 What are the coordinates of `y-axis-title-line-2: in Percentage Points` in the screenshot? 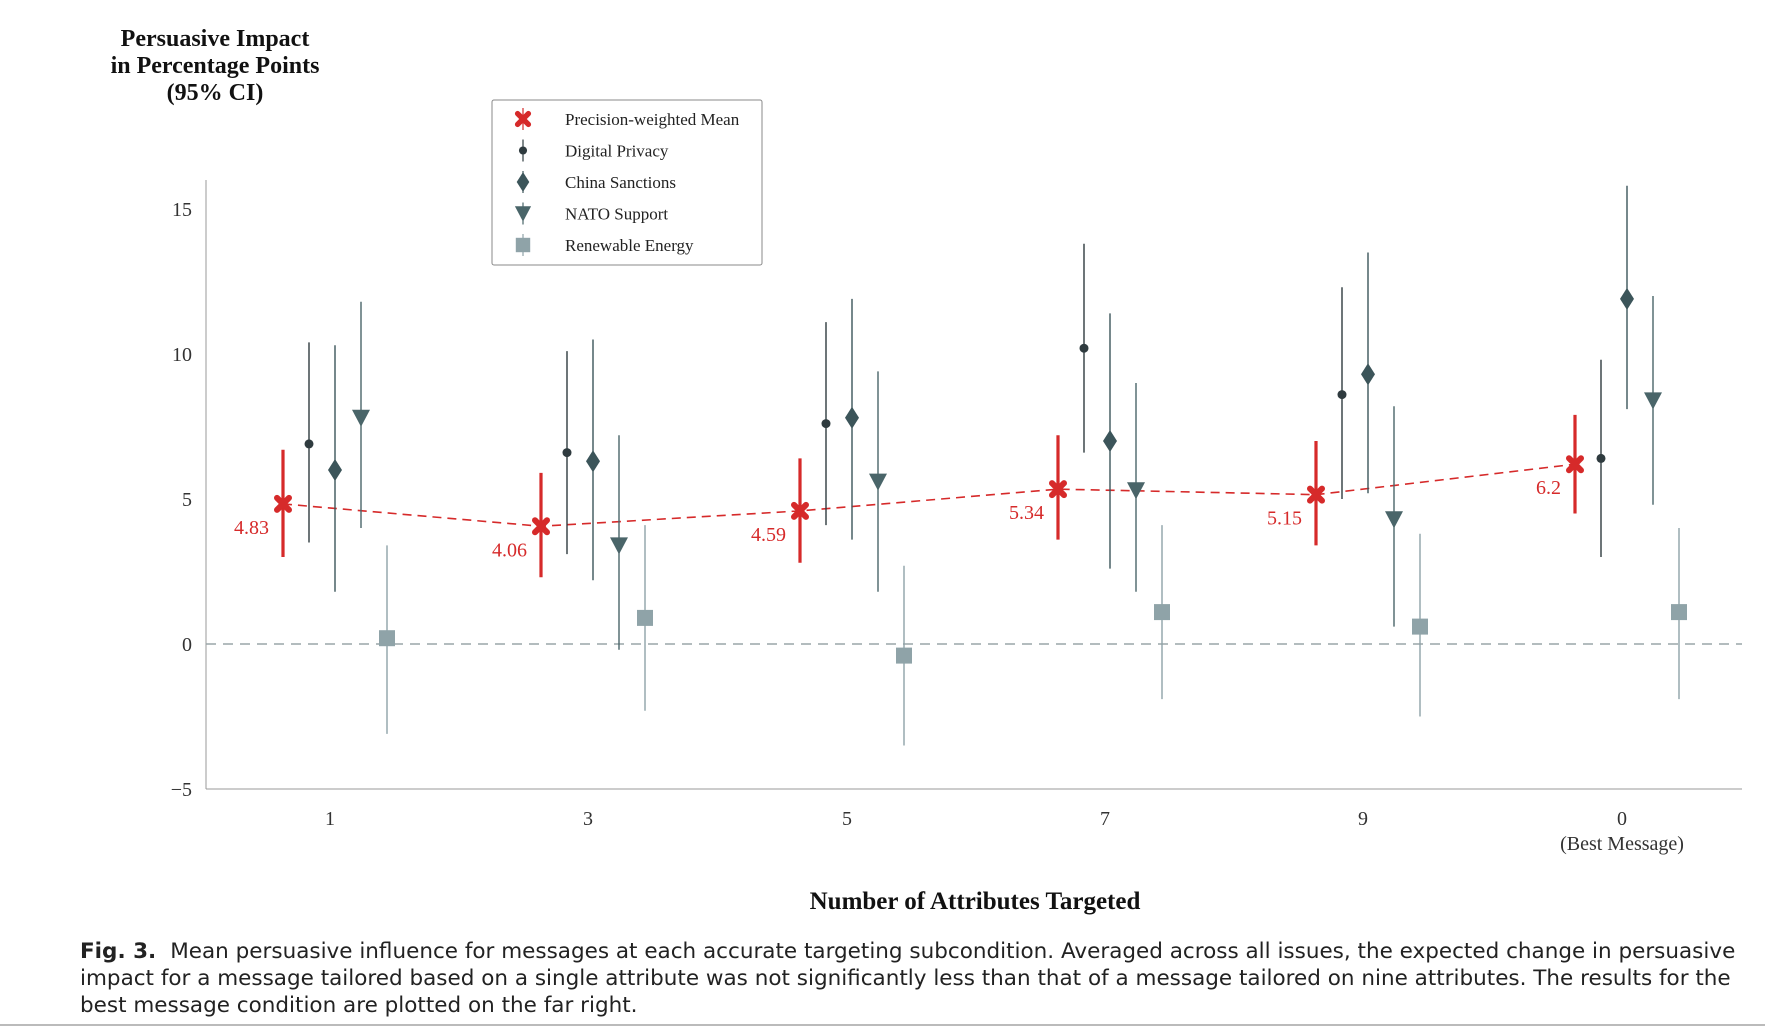 It's located at (215, 66).